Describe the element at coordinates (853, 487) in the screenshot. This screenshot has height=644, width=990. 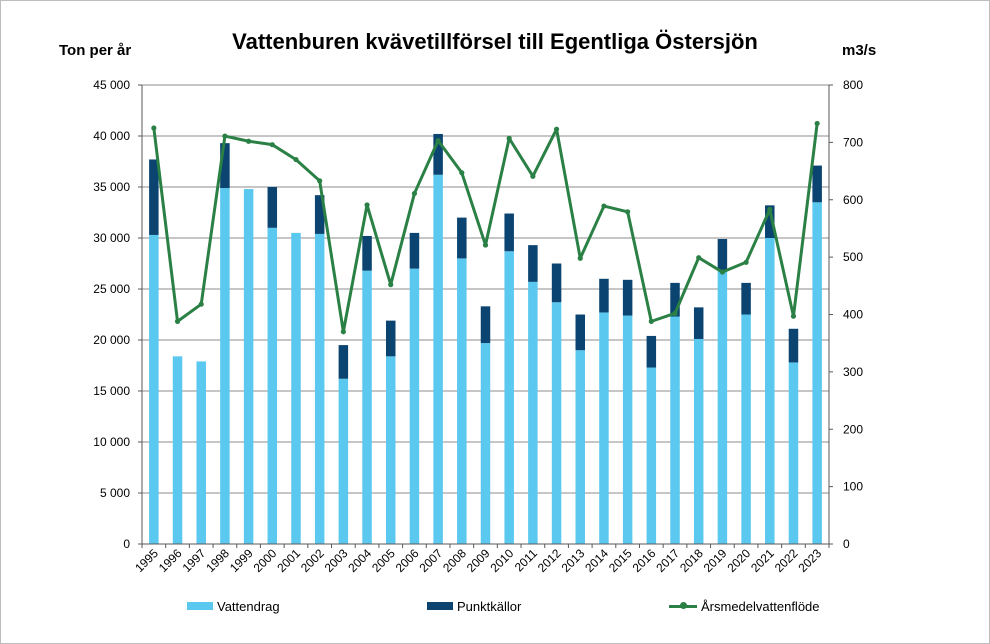
I see `right-tick-label: 100` at that location.